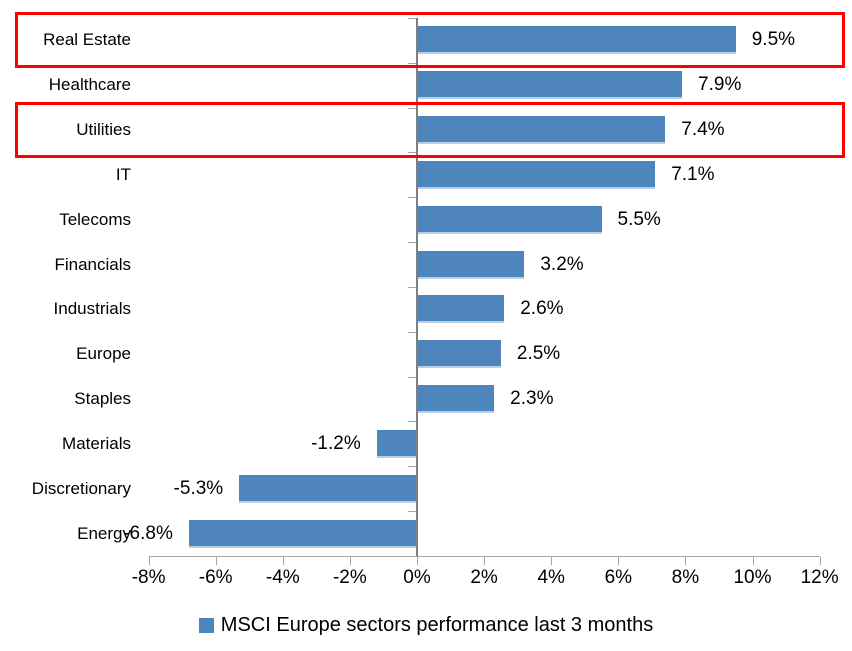  What do you see at coordinates (484, 577) in the screenshot?
I see `x-axis-tick-label: 2%` at bounding box center [484, 577].